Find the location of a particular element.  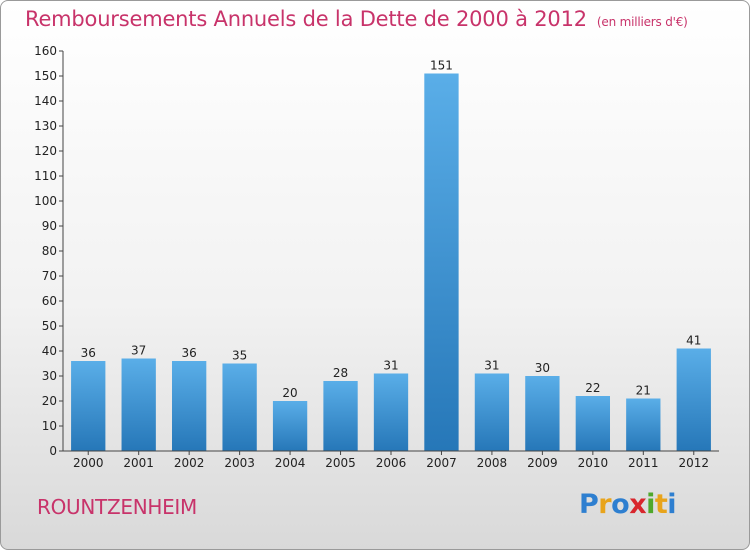

bar-value-label: 151 is located at coordinates (441, 66).